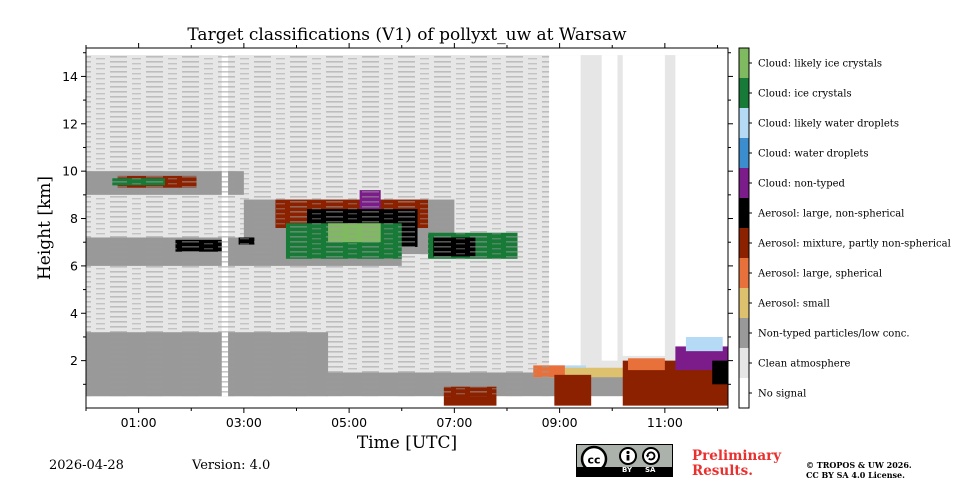 Image resolution: width=960 pixels, height=480 pixels. Describe the element at coordinates (834, 334) in the screenshot. I see `colorbar-label: Non-typed particles/low conc.` at that location.